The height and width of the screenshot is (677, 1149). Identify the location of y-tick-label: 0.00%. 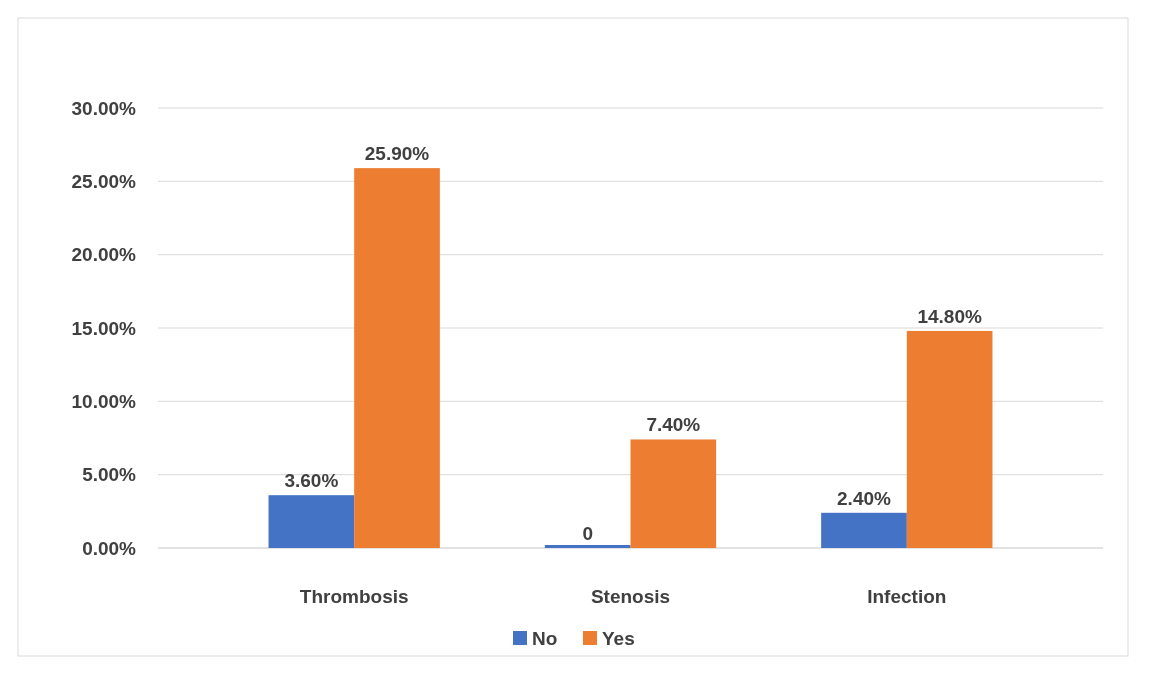
(109, 548).